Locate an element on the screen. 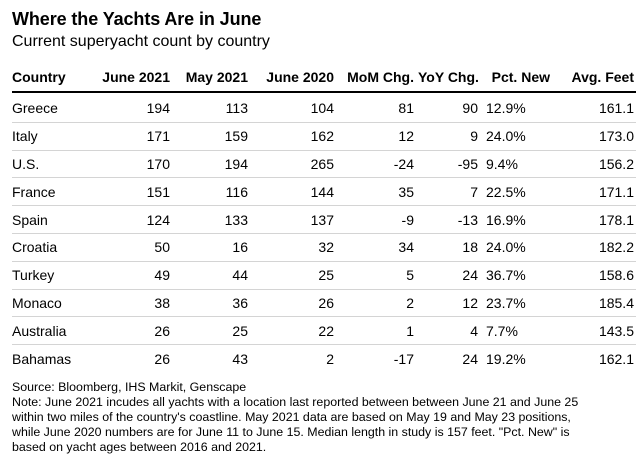 Image resolution: width=644 pixels, height=455 pixels. table-cell: 22 is located at coordinates (293, 331).